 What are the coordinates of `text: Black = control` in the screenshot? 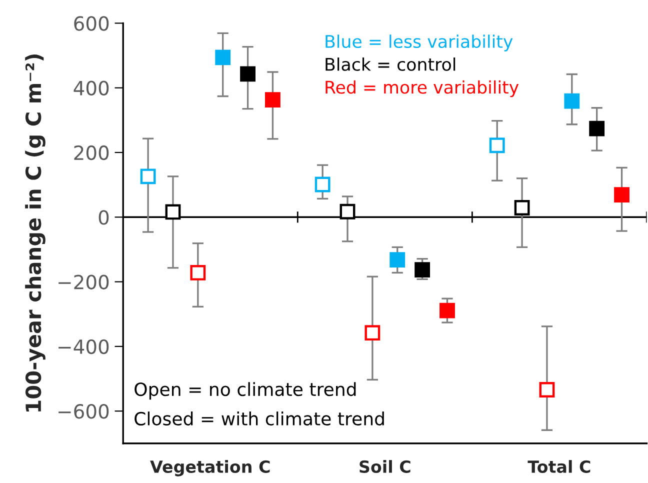 It's located at (391, 64).